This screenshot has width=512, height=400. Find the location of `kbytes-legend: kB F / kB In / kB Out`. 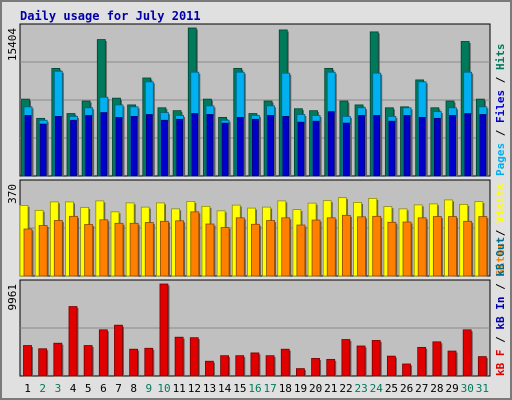

kbytes-legend: kB F / kB In / kB Out is located at coordinates (500, 306).